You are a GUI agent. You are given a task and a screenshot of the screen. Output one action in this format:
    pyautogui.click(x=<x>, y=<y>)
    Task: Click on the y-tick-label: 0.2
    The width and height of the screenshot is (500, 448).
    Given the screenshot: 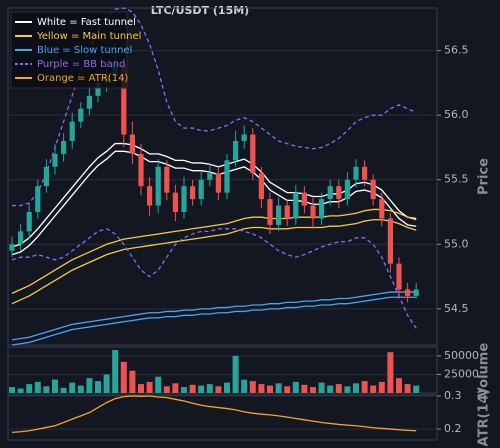 What is the action you would take?
    pyautogui.click(x=453, y=428)
    